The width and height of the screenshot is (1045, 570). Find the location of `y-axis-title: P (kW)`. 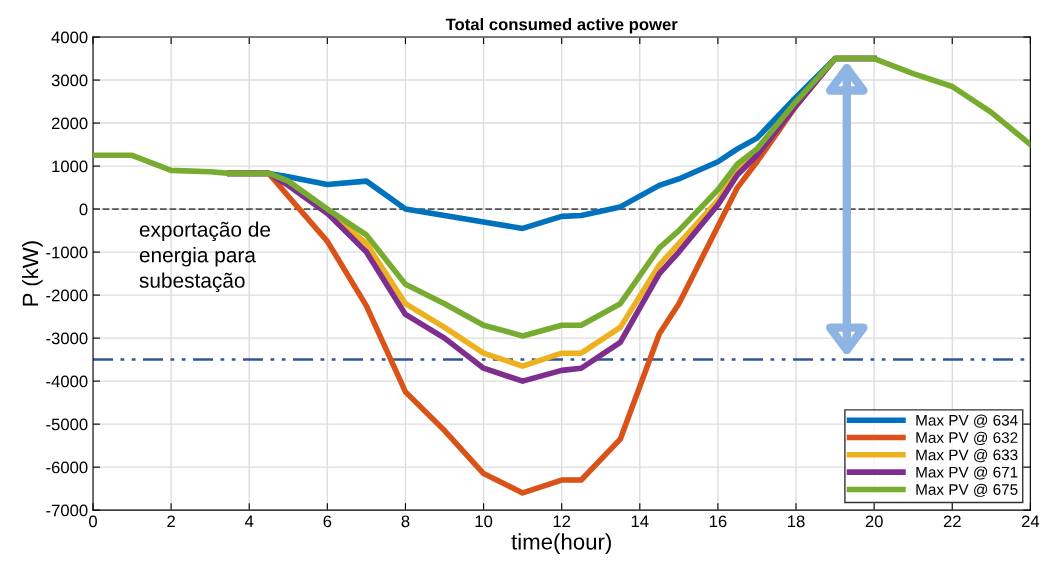

y-axis-title: P (kW) is located at coordinates (32, 273).